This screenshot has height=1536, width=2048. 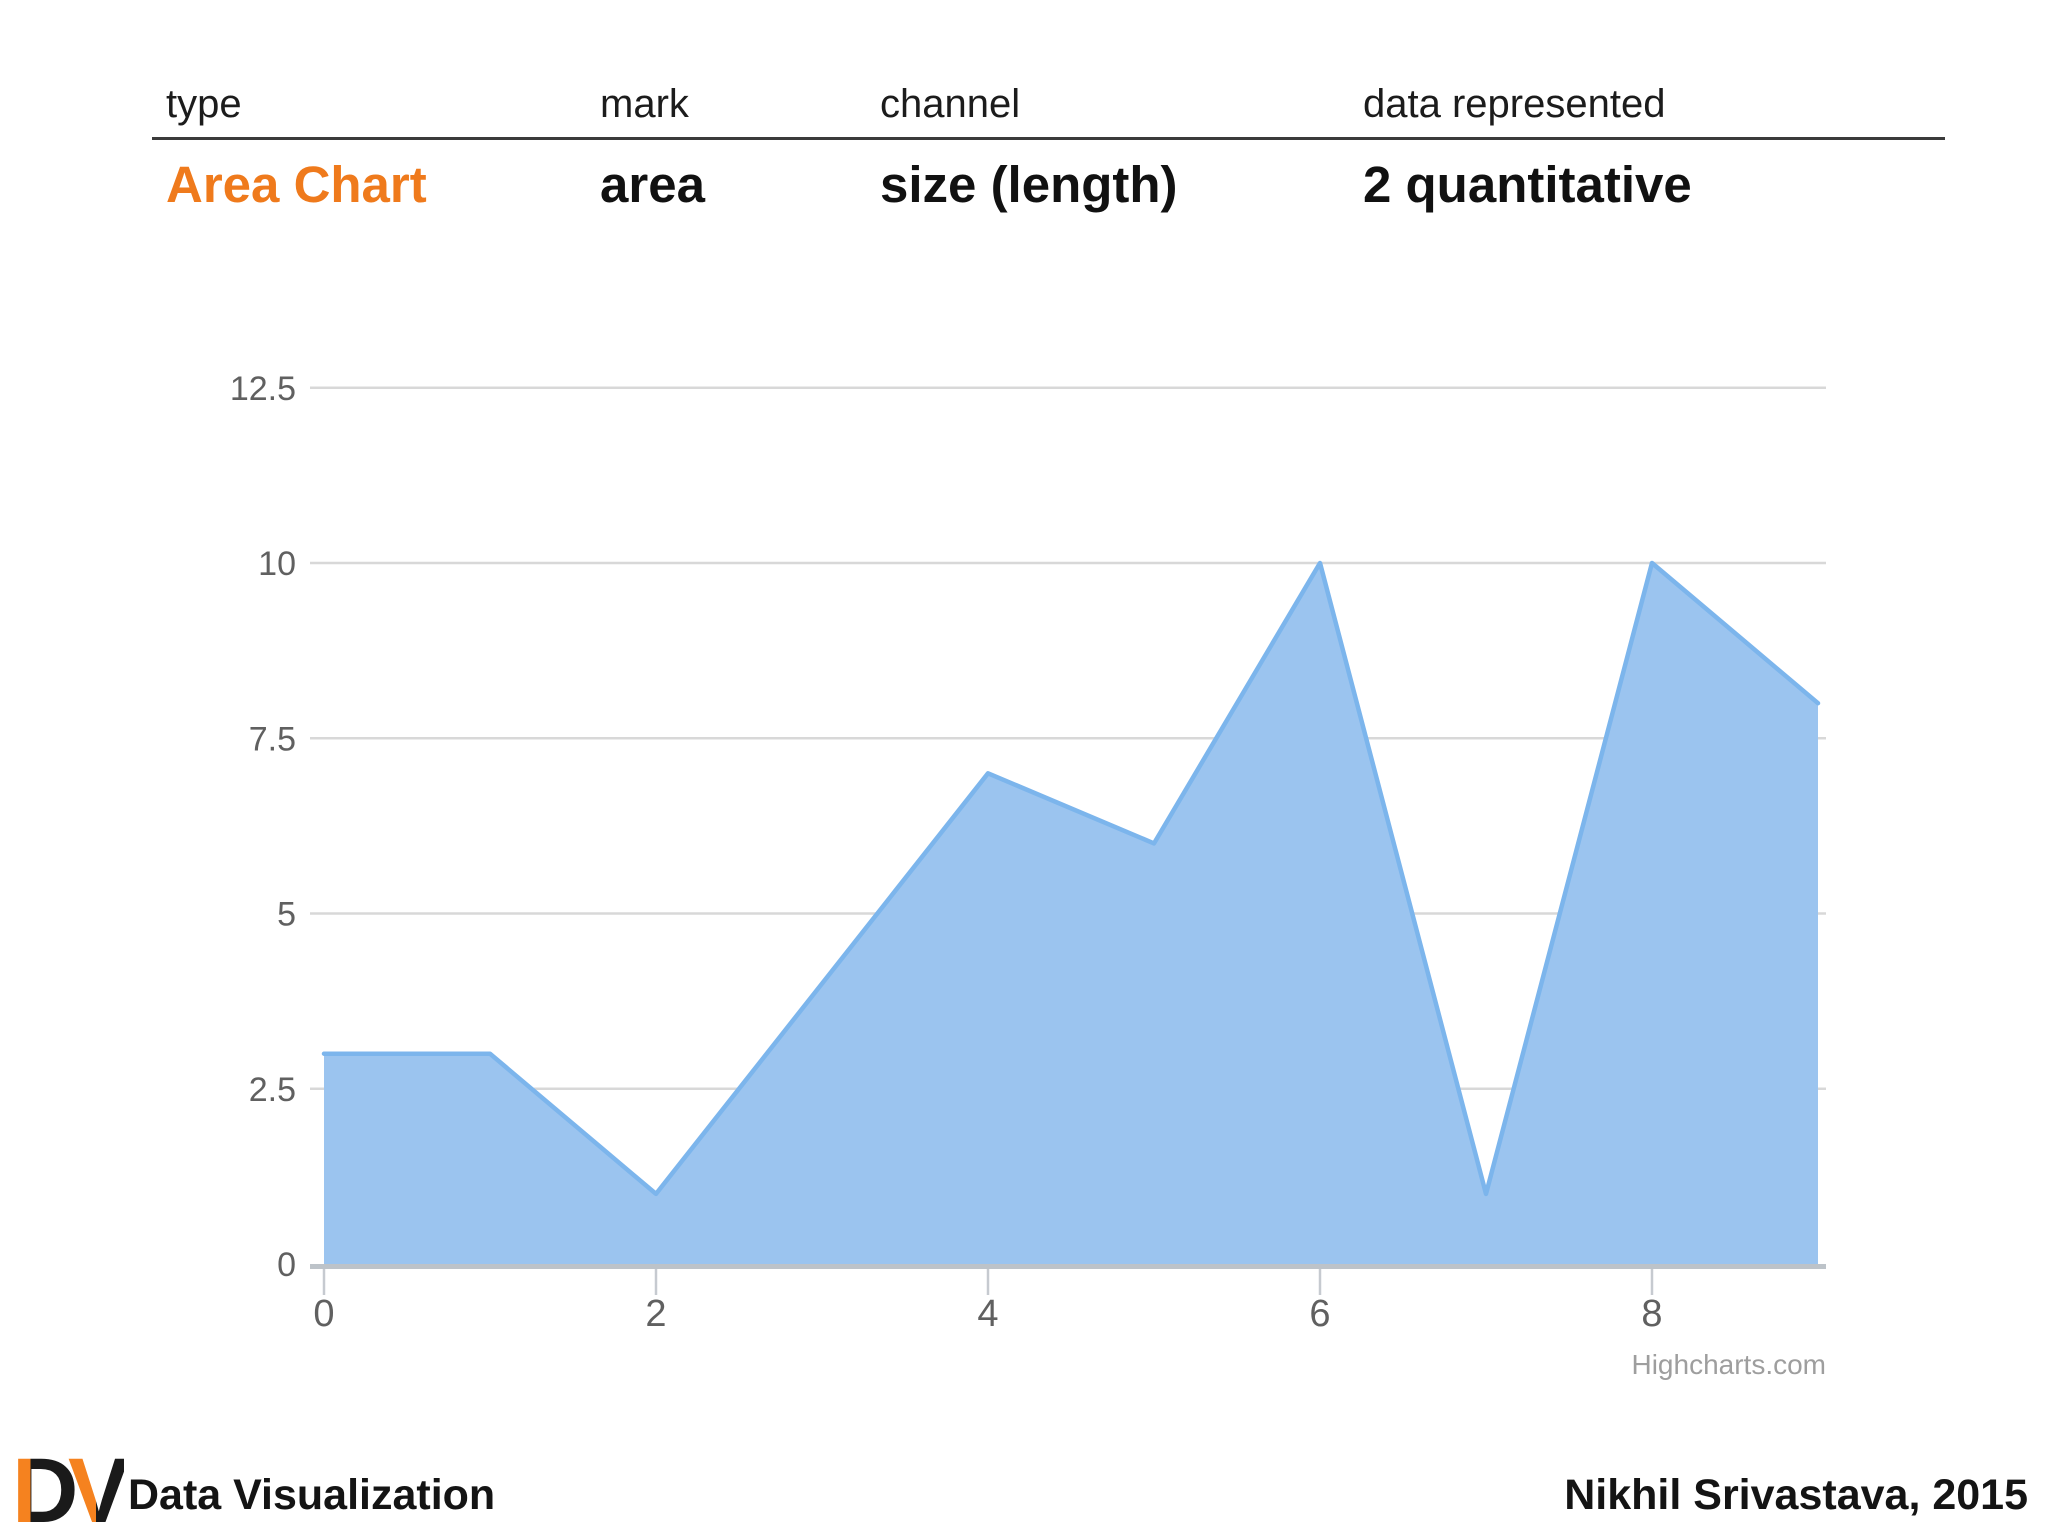 I want to click on cell-channel: size (length), so click(x=1029, y=184).